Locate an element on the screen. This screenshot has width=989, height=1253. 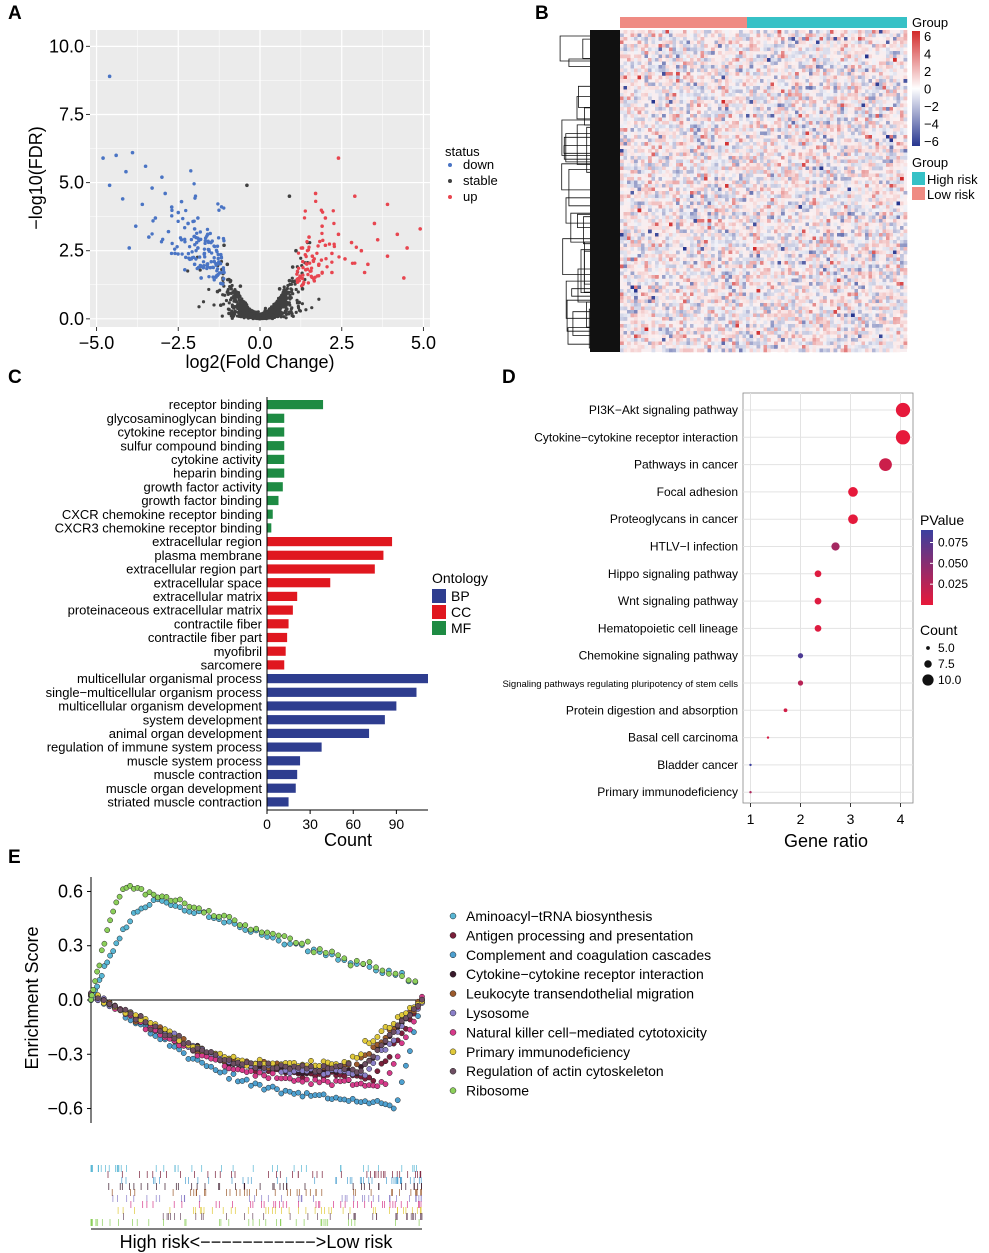
heatmap-dendrogram-branch is located at coordinates (576, 256).